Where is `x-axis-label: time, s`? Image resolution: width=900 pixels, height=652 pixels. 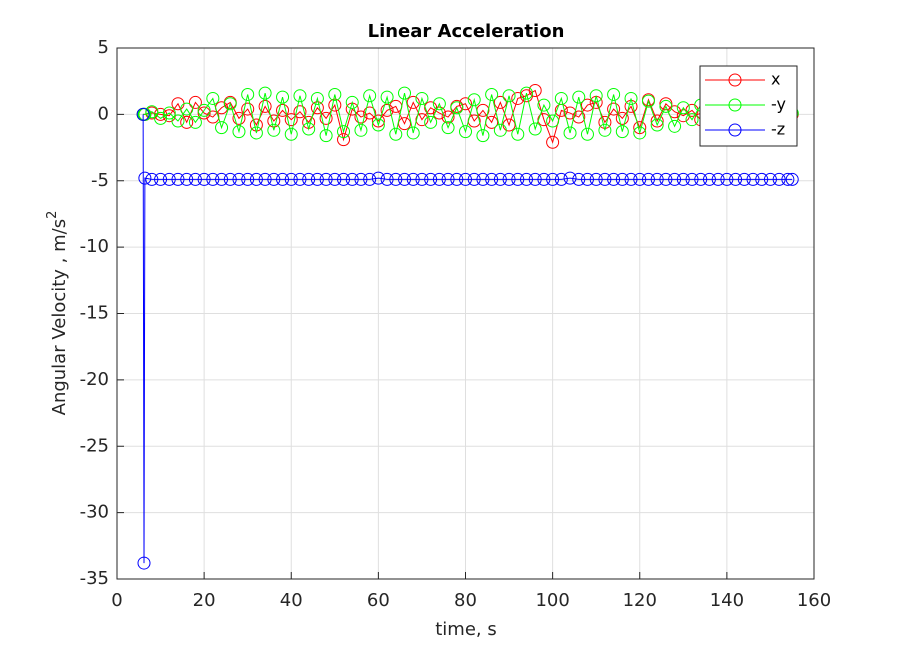
x-axis-label: time, s is located at coordinates (466, 629).